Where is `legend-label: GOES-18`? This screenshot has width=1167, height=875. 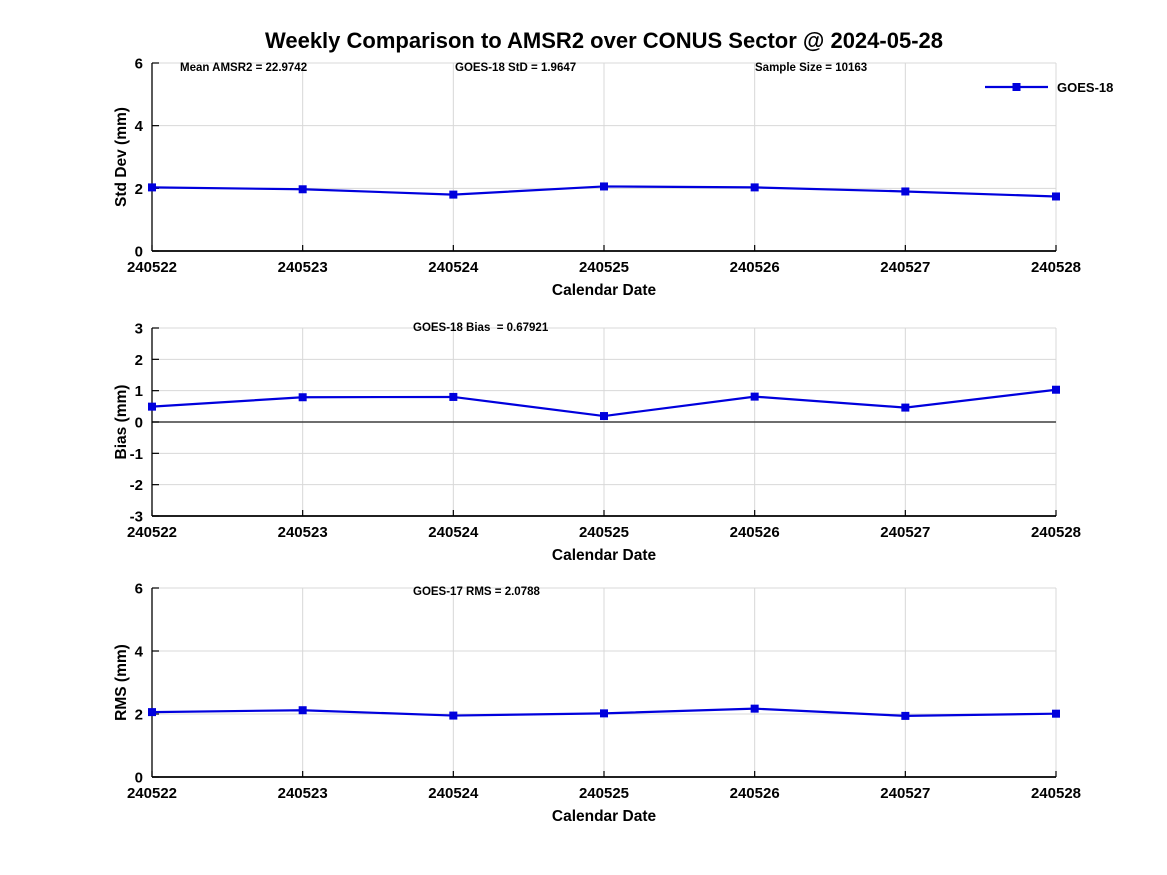
legend-label: GOES-18 is located at coordinates (1085, 87).